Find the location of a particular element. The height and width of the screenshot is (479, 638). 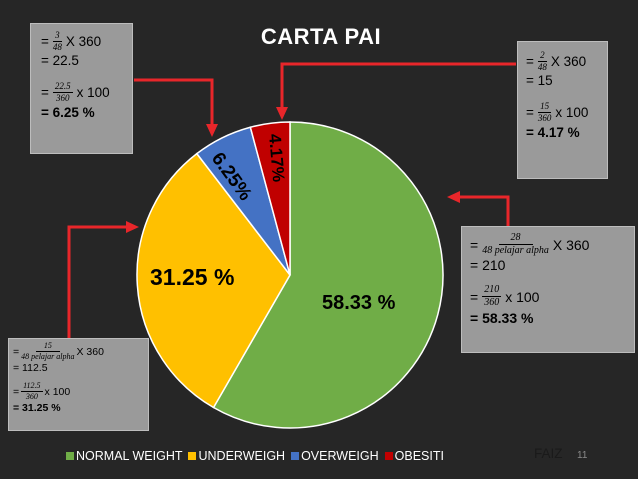

fraction: 210 360 is located at coordinates (492, 296).